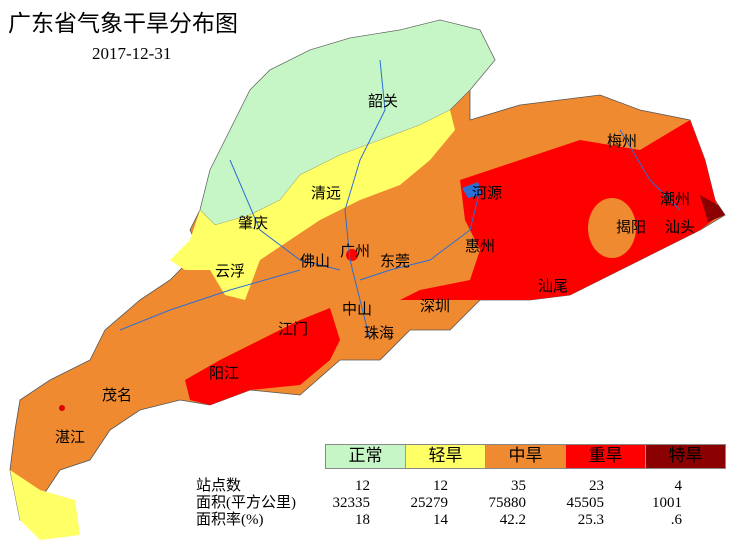  Describe the element at coordinates (70, 437) in the screenshot. I see `city-label: 湛江` at that location.